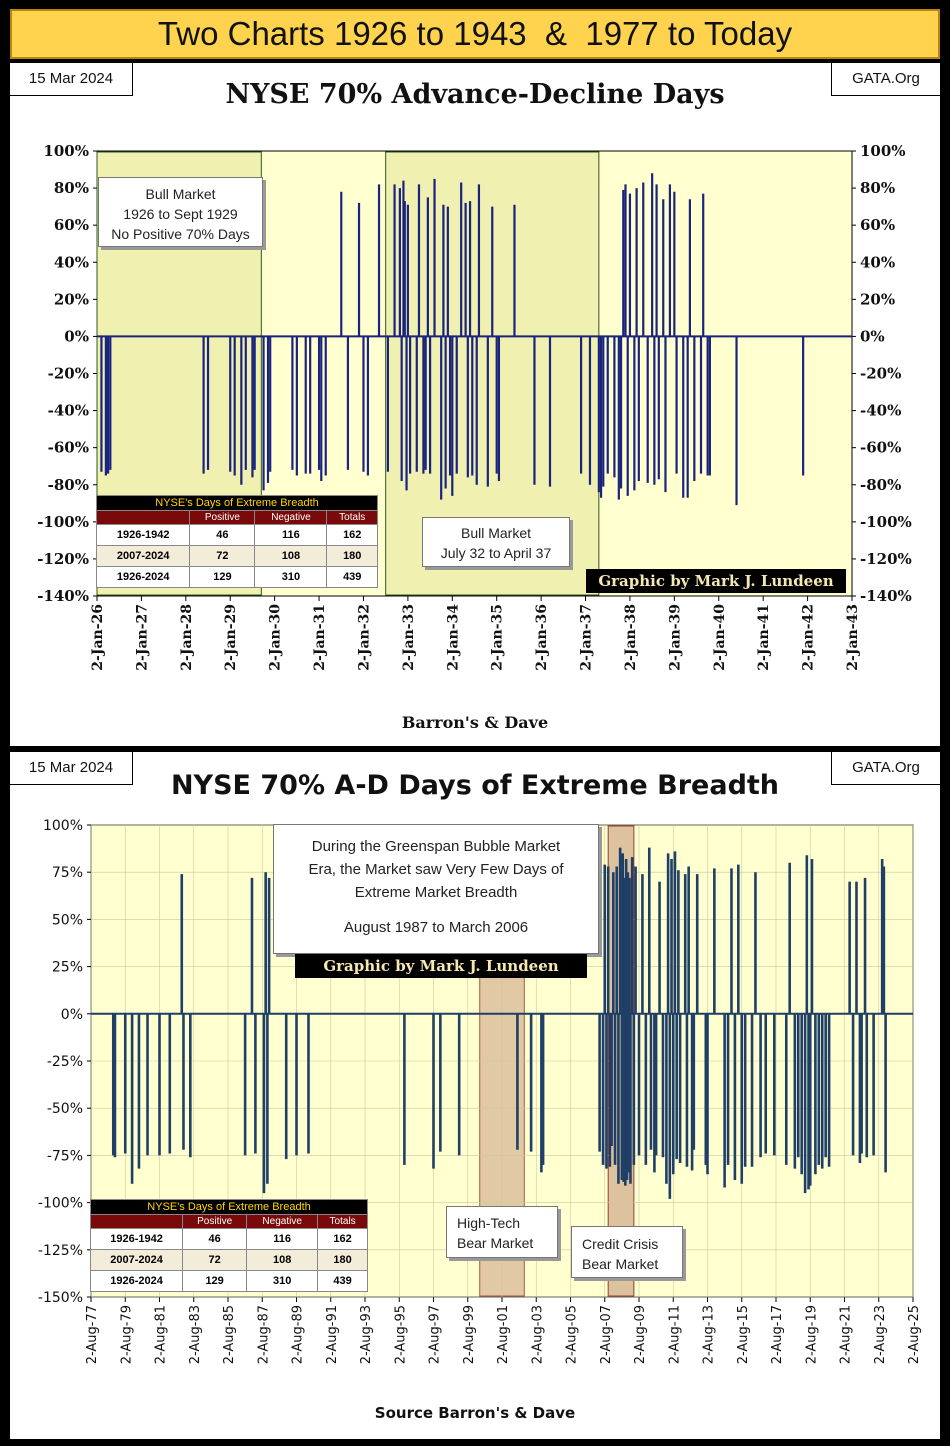 This screenshot has height=1446, width=950. Describe the element at coordinates (620, 1244) in the screenshot. I see `annotation-line: Credit Crisis` at that location.